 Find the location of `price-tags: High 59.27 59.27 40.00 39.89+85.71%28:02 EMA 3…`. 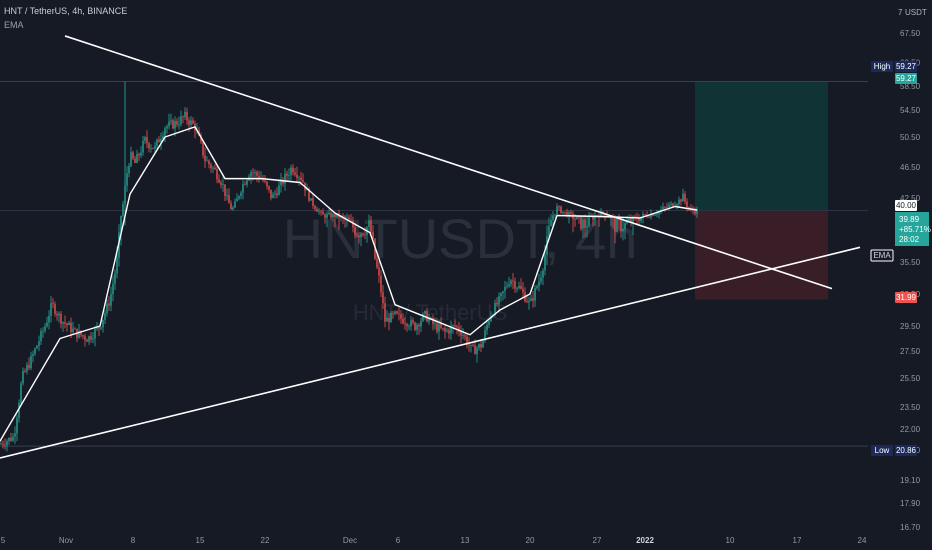

price-tags: High 59.27 59.27 40.00 39.89+85.71%28:02 EMA 3… is located at coordinates (900, 258).